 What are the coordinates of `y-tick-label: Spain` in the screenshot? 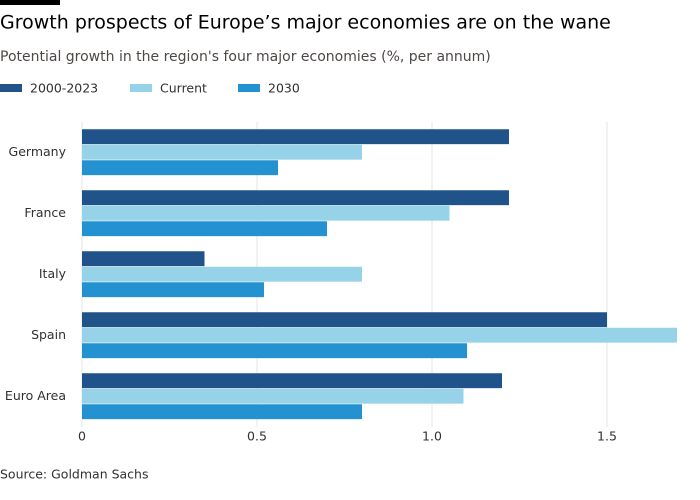 It's located at (48, 334).